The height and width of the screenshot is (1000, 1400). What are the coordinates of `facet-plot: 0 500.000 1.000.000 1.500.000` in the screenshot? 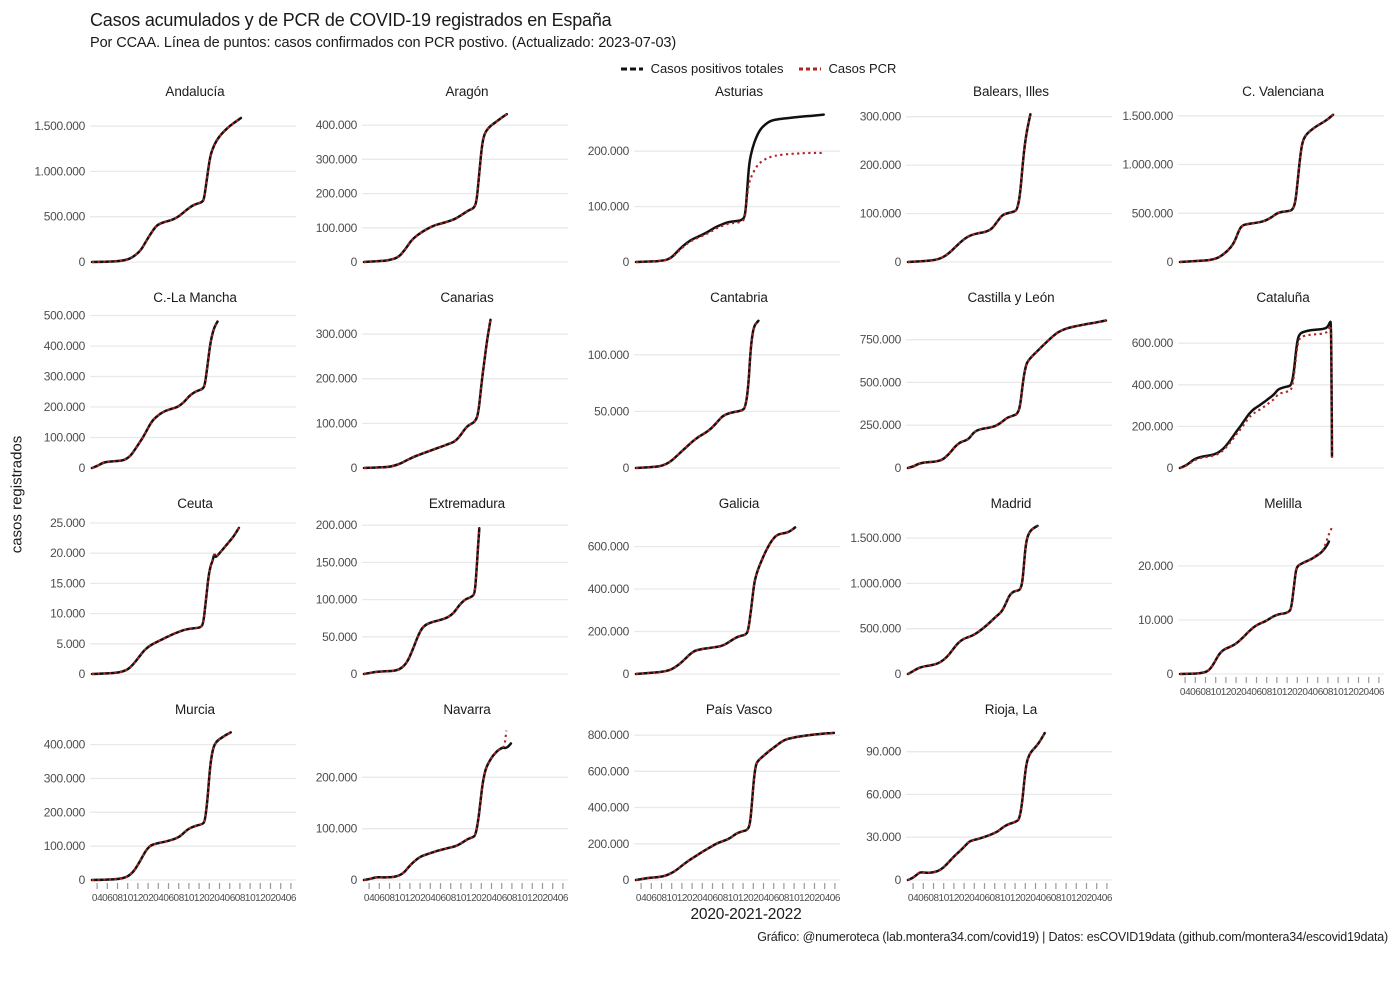 It's located at (165, 192).